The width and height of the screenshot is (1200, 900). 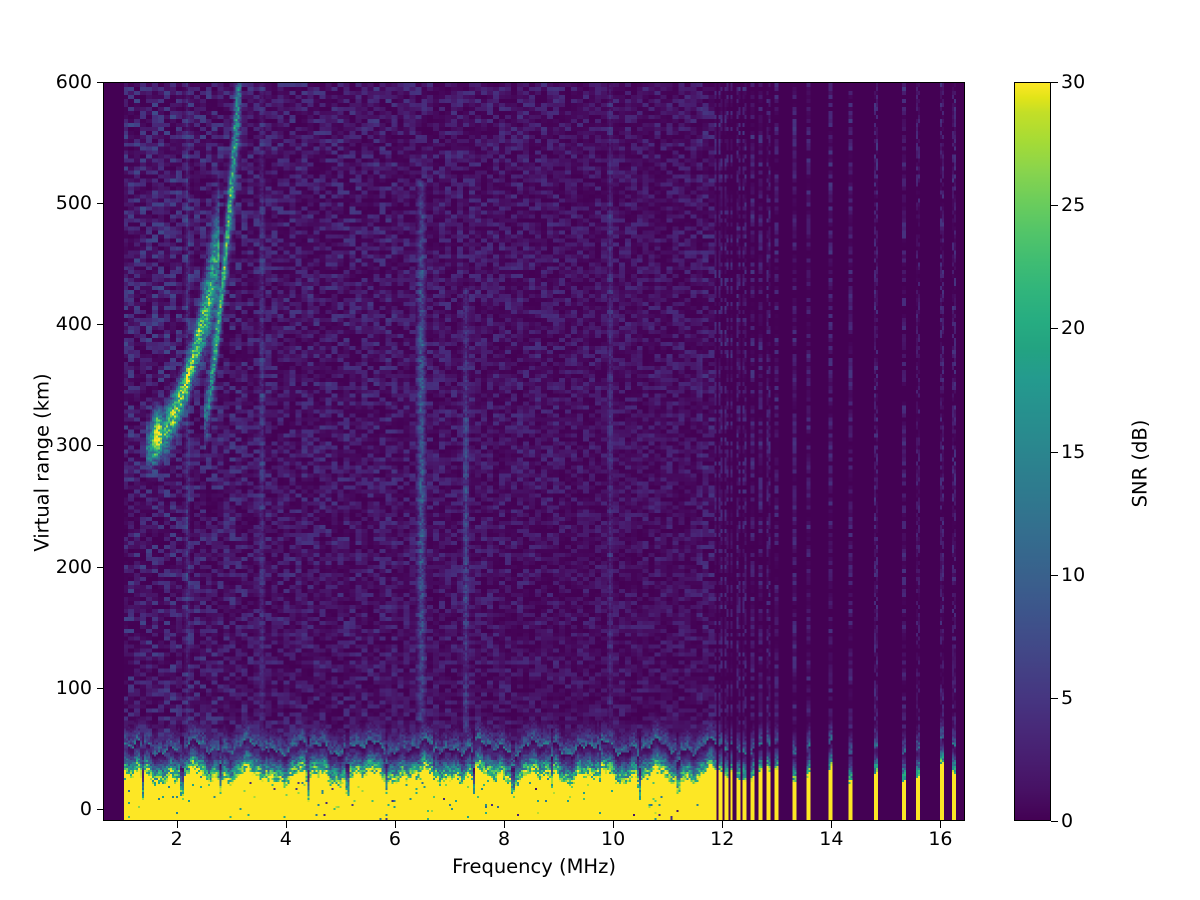 I want to click on x-axis-label: Frequency (MHz), so click(x=534, y=866).